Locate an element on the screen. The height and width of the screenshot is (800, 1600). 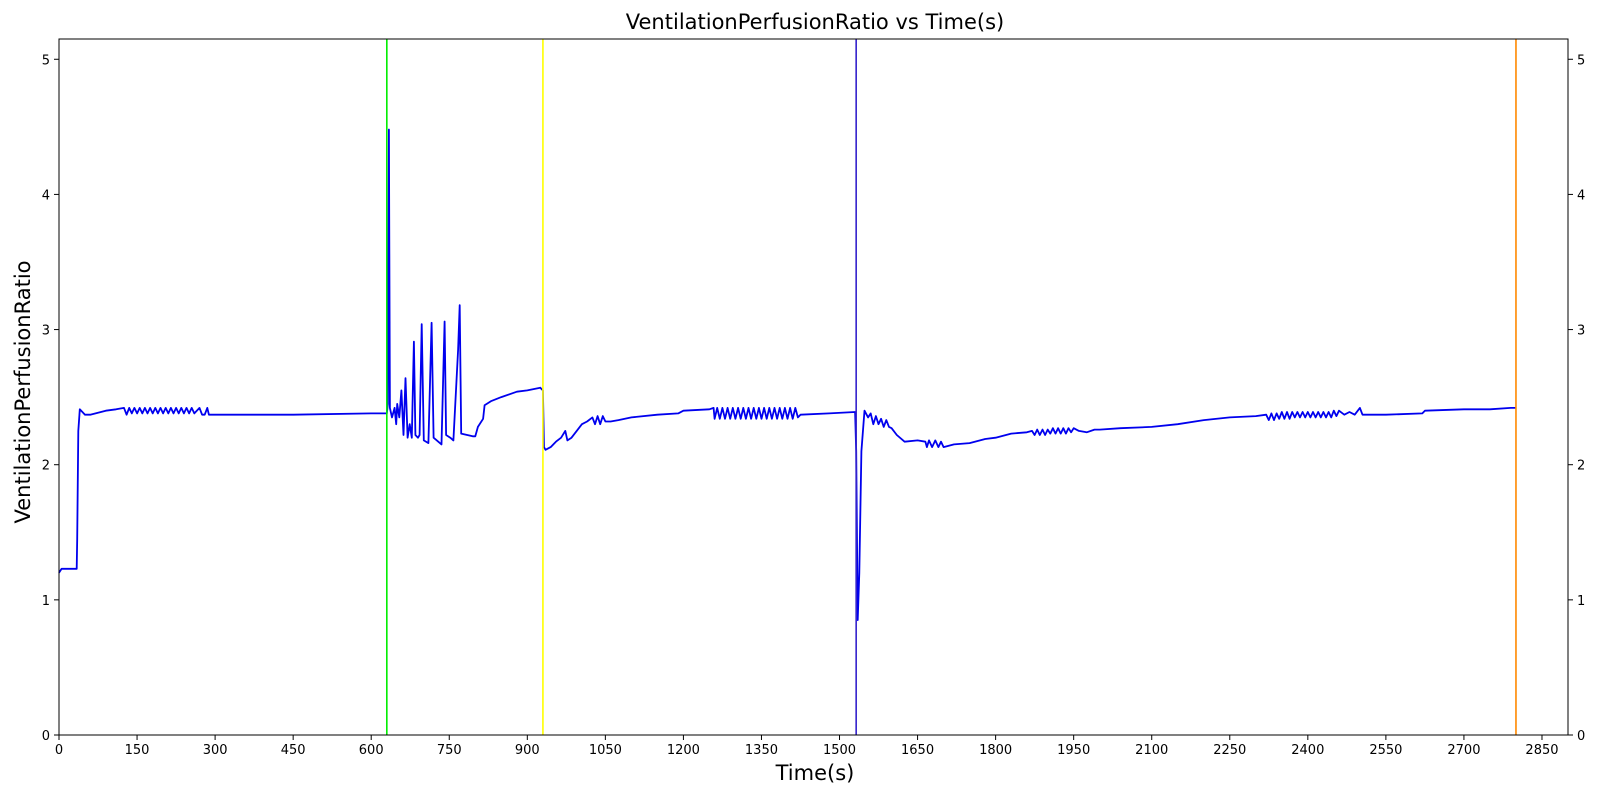
x-tick-label: 1350 is located at coordinates (761, 750).